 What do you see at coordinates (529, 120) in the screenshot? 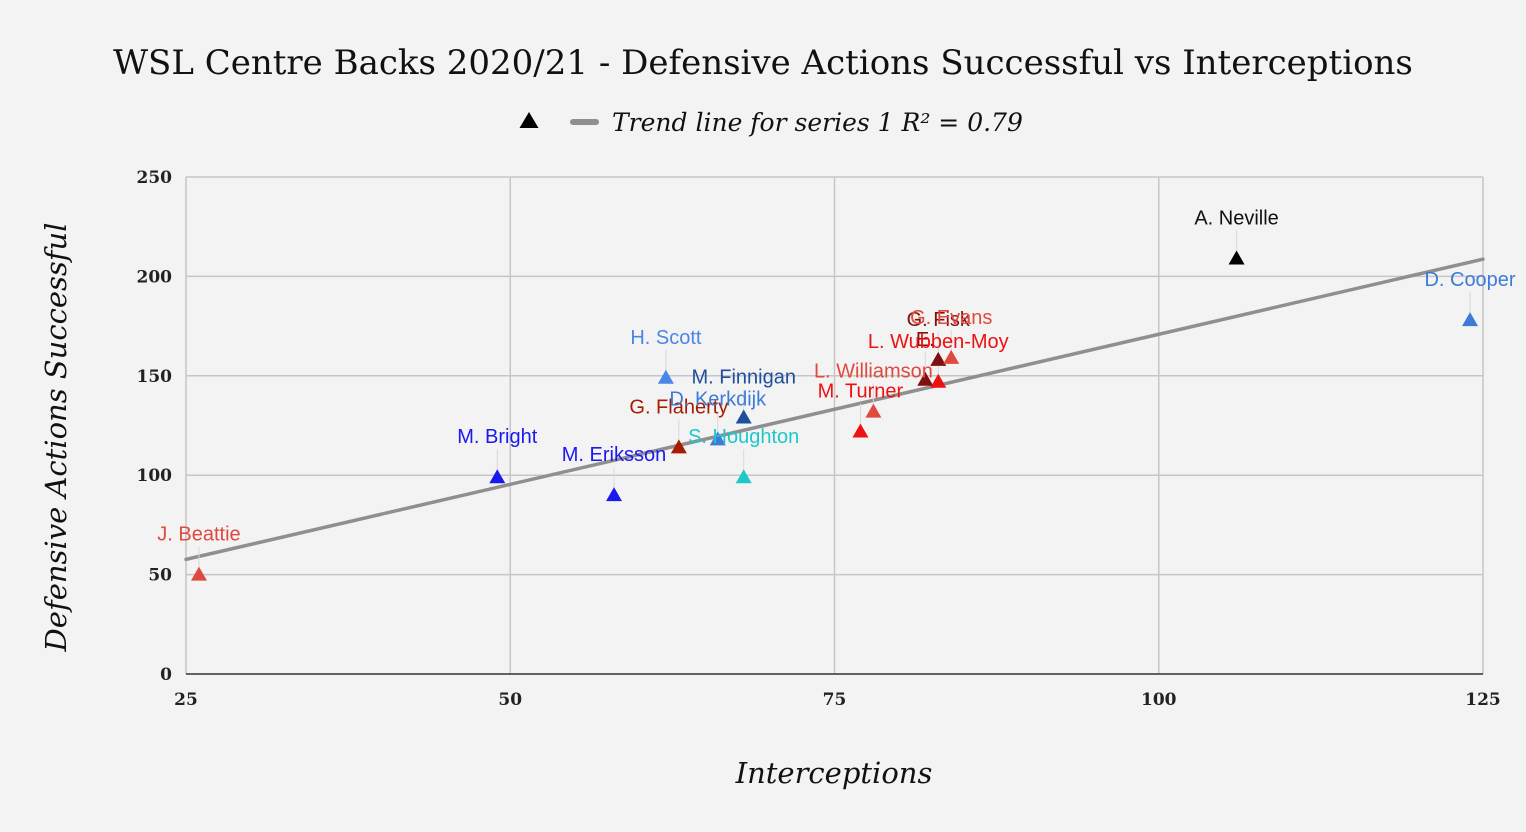
I see `legend-marker-icon` at bounding box center [529, 120].